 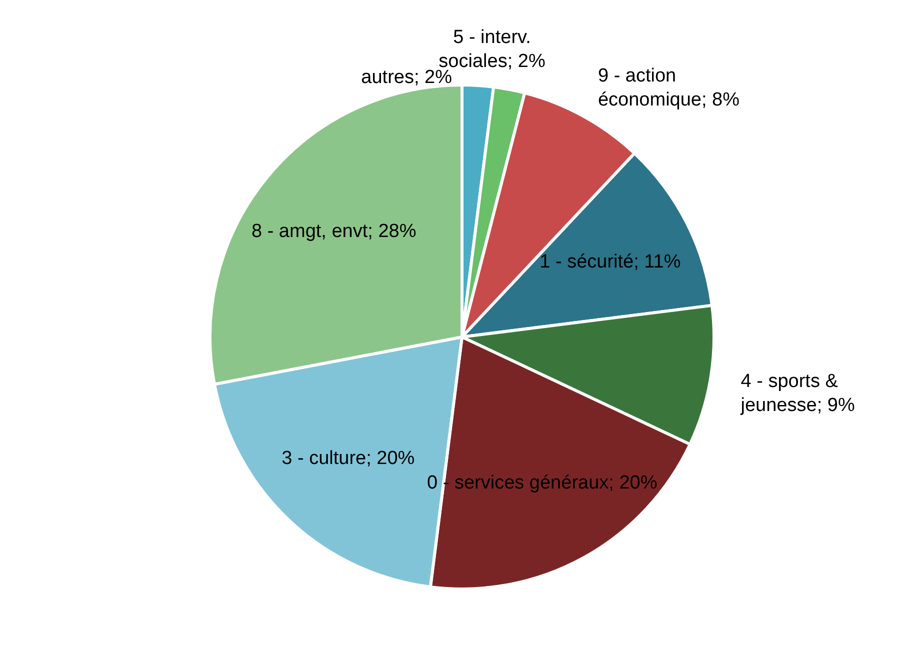 I want to click on slice-label: 8 - amgt, envt; 28%, so click(x=333, y=231).